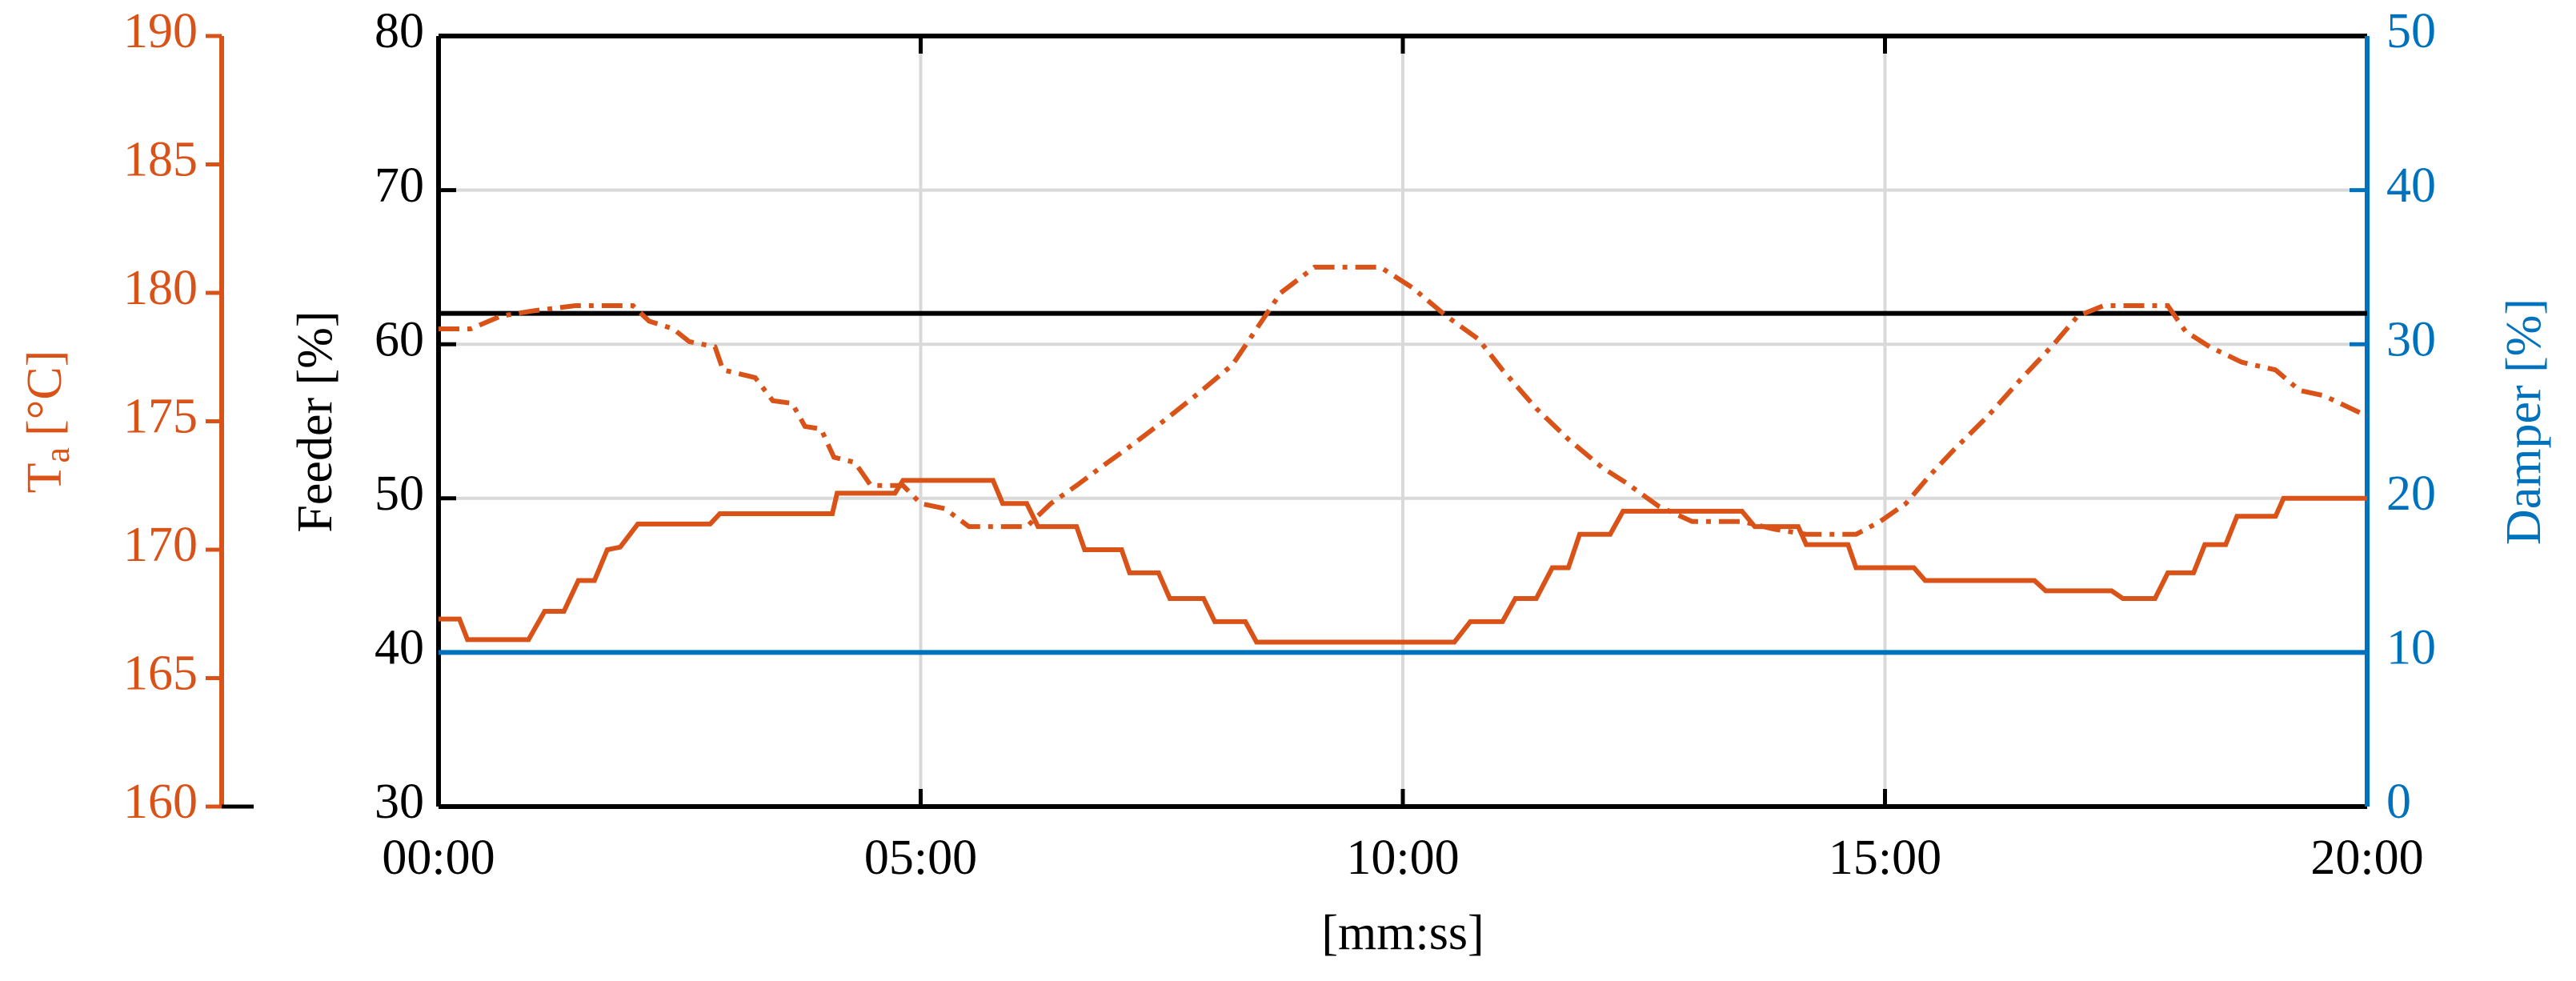 This screenshot has height=981, width=2576. I want to click on y-tick-label: 40, so click(399, 648).